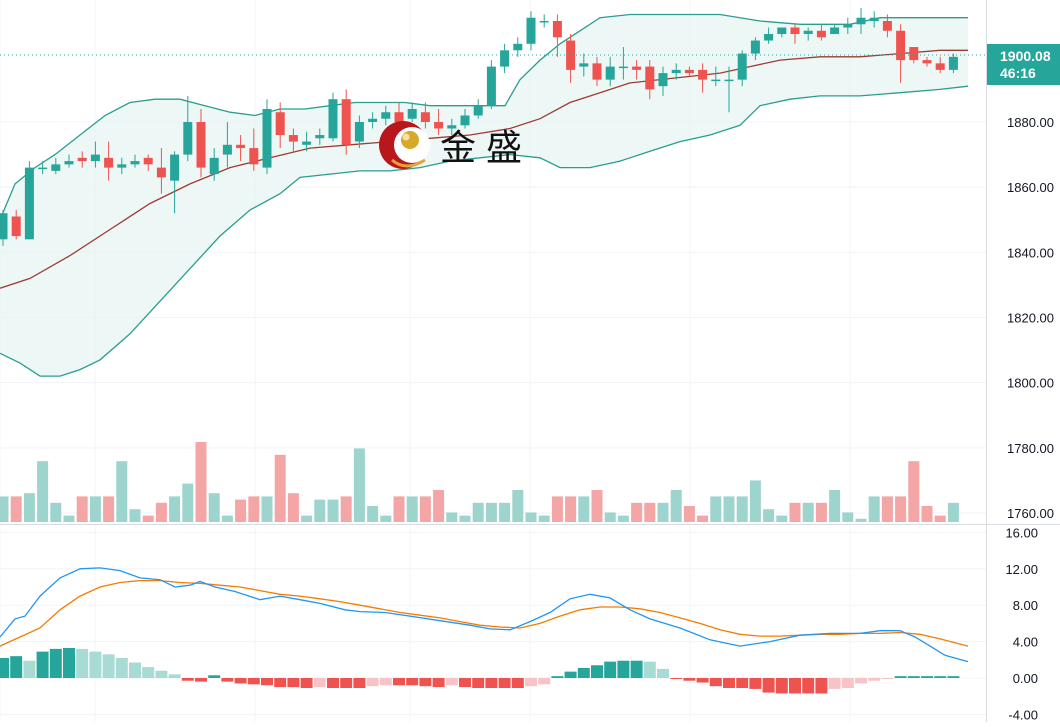  I want to click on price-tick-label: 1800.00, so click(1030, 383).